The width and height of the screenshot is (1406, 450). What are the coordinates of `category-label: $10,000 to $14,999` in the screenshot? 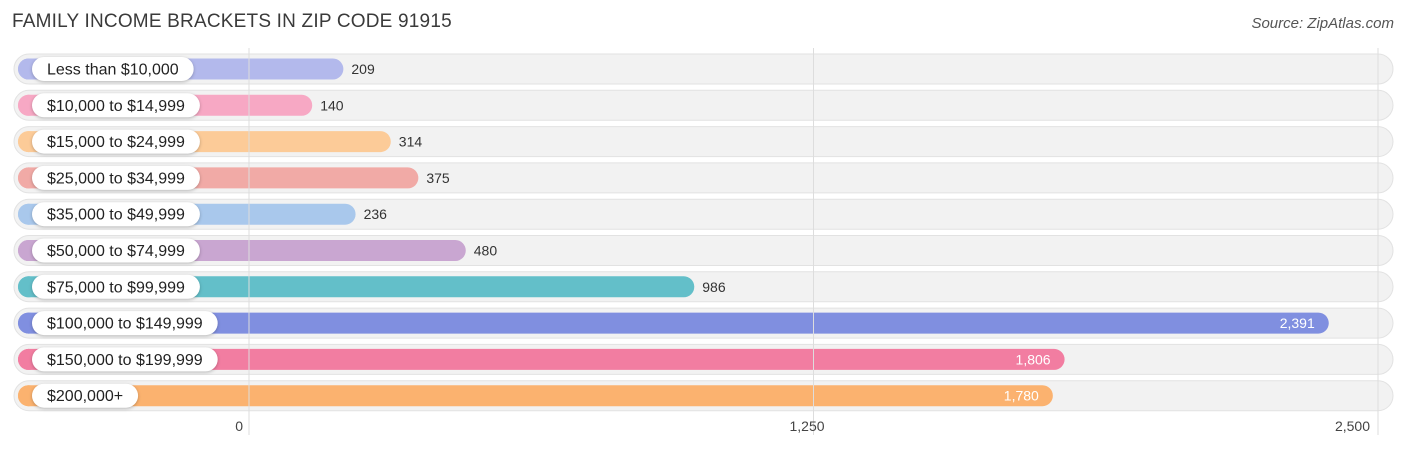 It's located at (116, 106).